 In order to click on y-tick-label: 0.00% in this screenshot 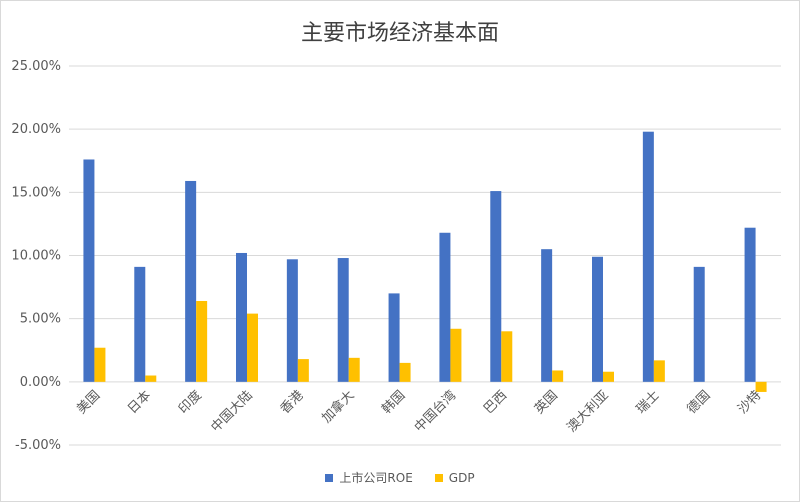, I will do `click(40, 382)`.